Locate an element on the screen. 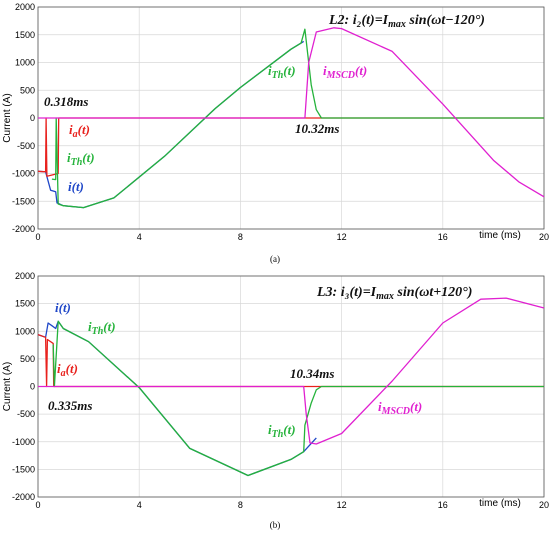 This screenshot has height=534, width=550. title-main: L2: i₂(t)=I is located at coordinates (358, 20).